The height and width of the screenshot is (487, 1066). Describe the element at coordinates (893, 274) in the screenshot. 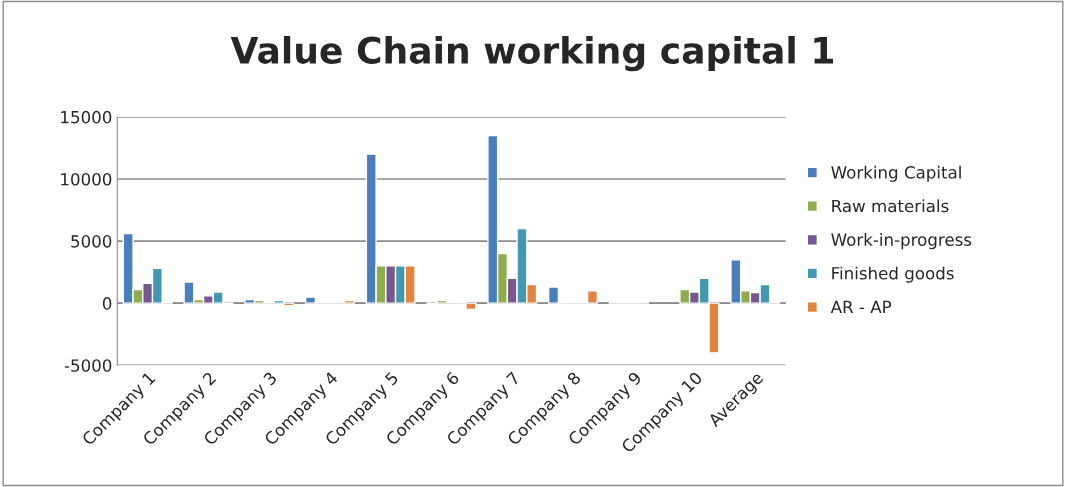

I see `legend-label: Finished goods` at that location.